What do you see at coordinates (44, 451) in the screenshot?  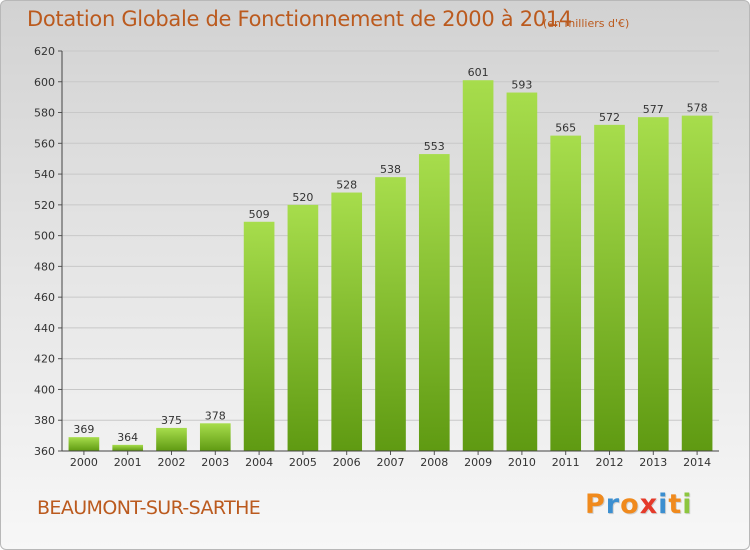 I see `y-tick-label: 360` at bounding box center [44, 451].